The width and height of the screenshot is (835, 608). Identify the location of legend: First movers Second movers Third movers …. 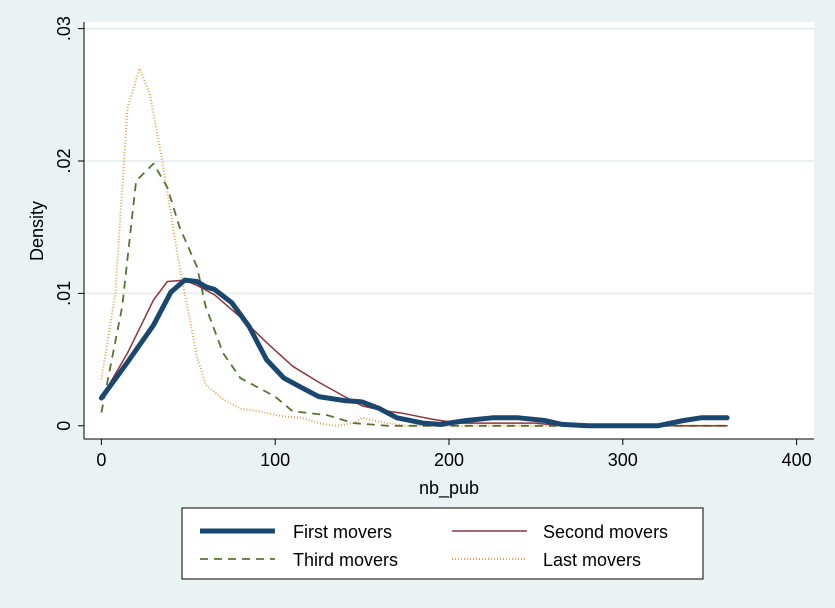
(442, 543).